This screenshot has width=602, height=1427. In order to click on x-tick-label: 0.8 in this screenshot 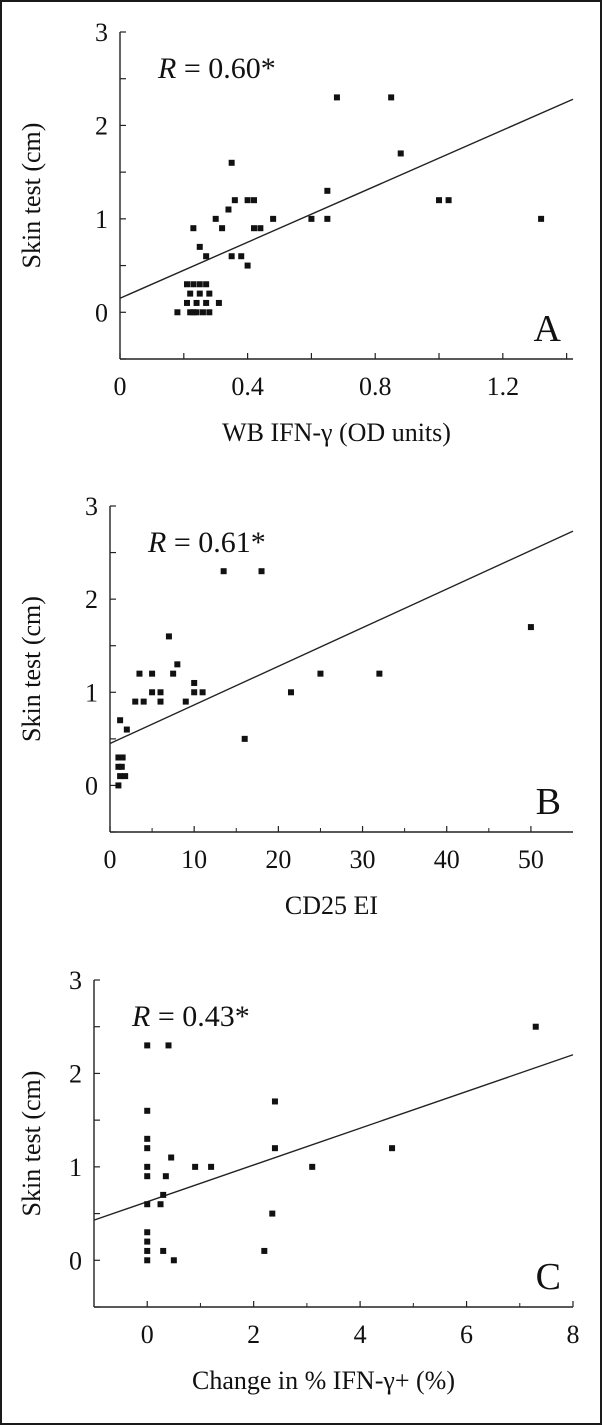, I will do `click(375, 386)`.